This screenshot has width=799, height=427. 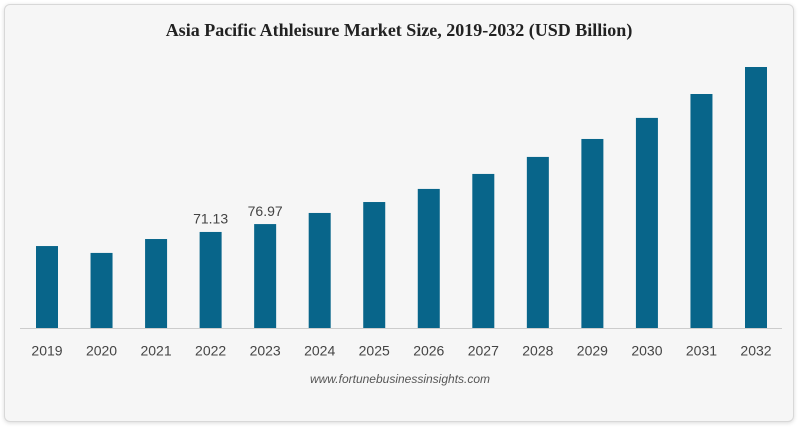 I want to click on x-tick-label: 2032, so click(x=755, y=351).